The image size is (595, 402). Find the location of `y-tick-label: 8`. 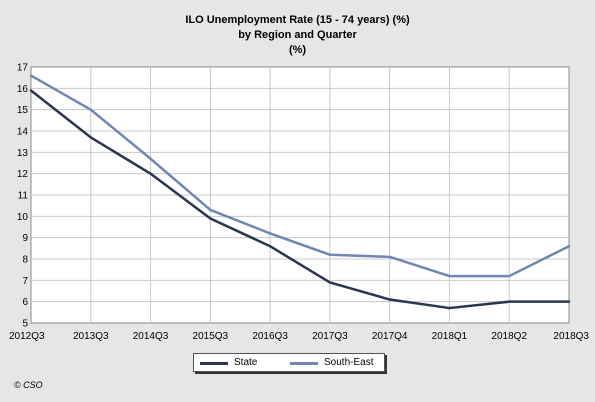

y-tick-label: 8 is located at coordinates (25, 260).